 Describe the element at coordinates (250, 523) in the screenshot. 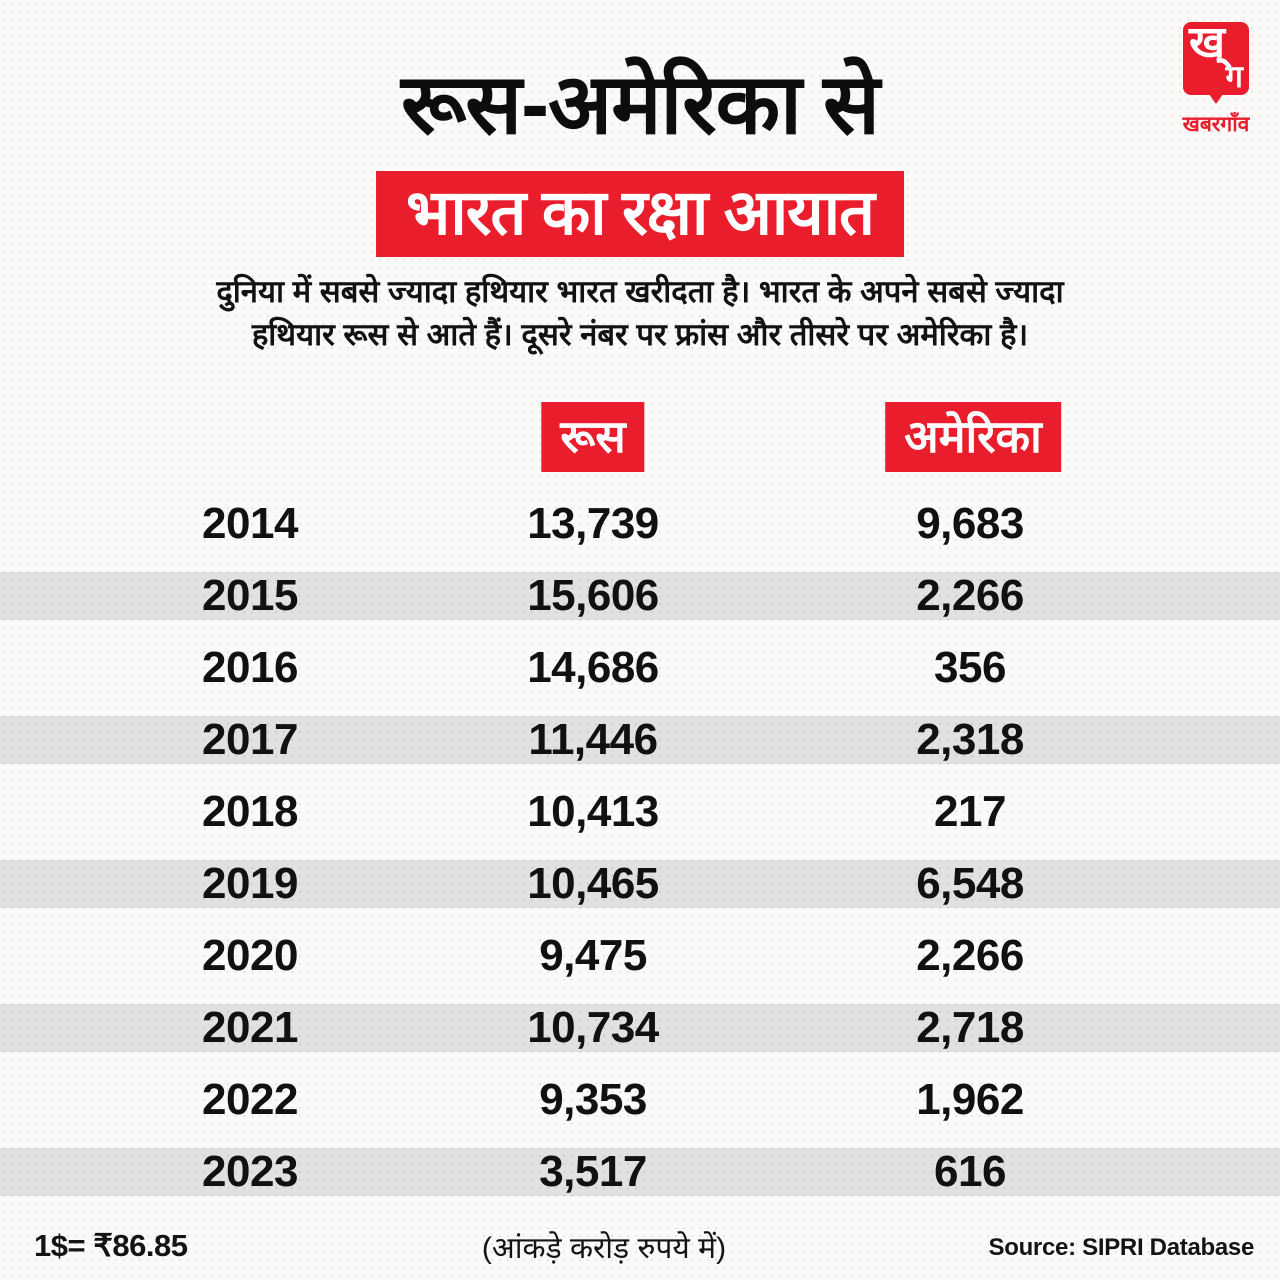

I see `cell-year: 2014` at that location.